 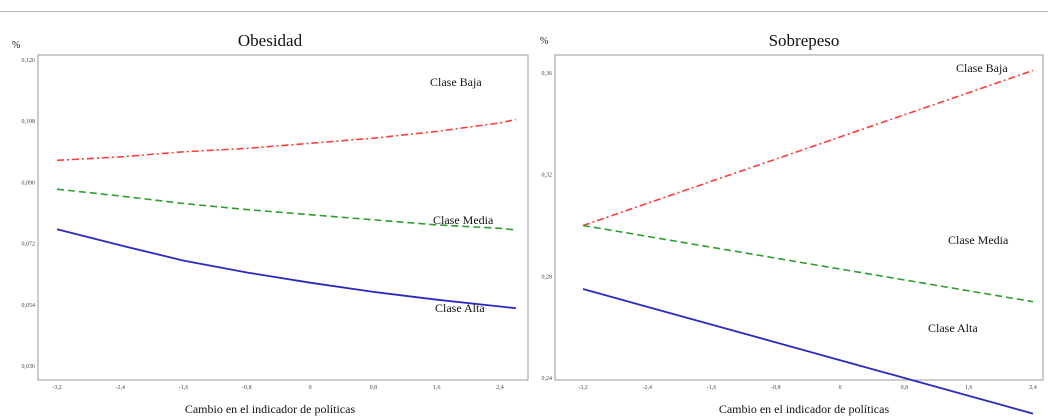 What do you see at coordinates (270, 40) in the screenshot?
I see `chart-title: Obesidad` at bounding box center [270, 40].